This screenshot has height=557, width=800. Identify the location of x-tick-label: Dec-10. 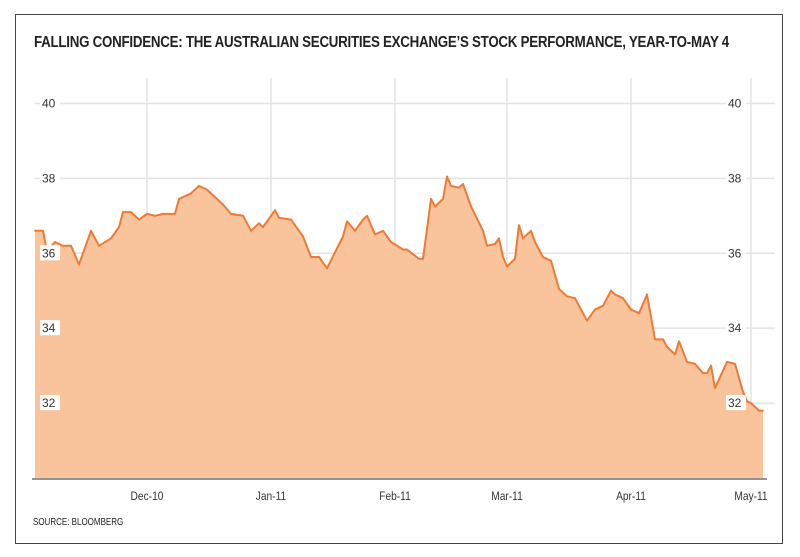
(147, 496).